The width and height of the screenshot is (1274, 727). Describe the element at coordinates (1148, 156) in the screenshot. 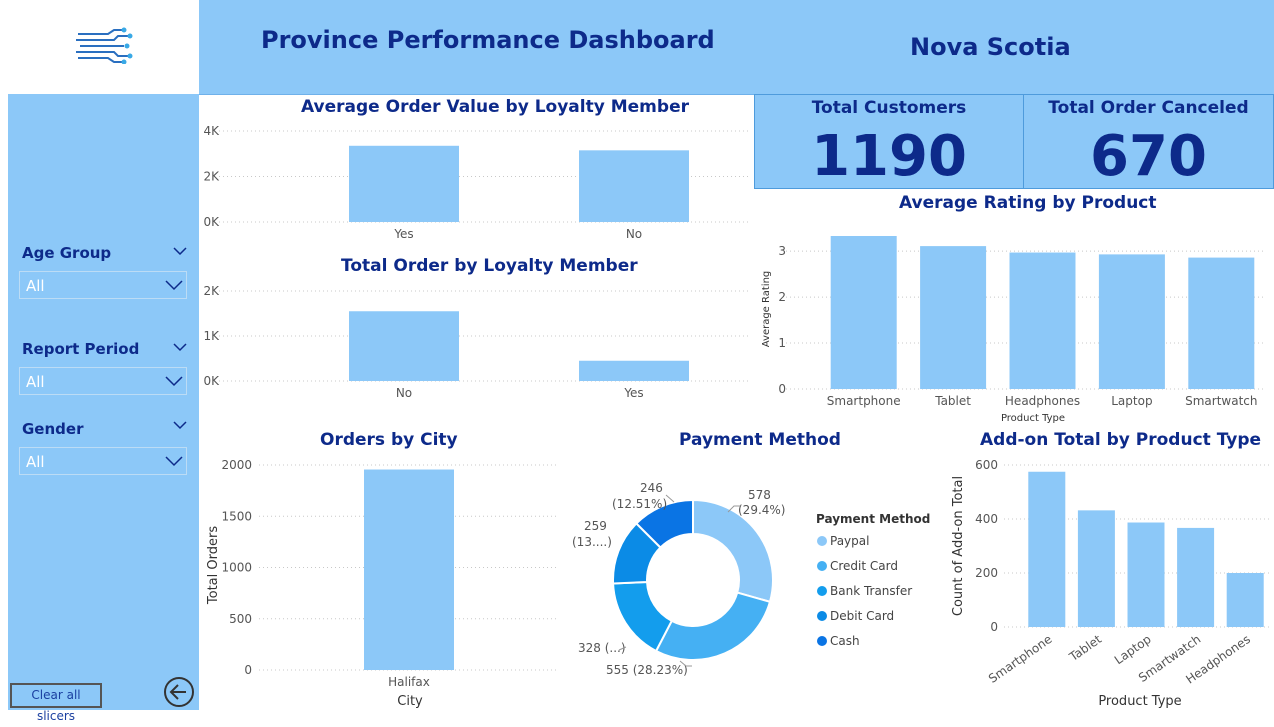

I see `kpi-value: 670` at that location.